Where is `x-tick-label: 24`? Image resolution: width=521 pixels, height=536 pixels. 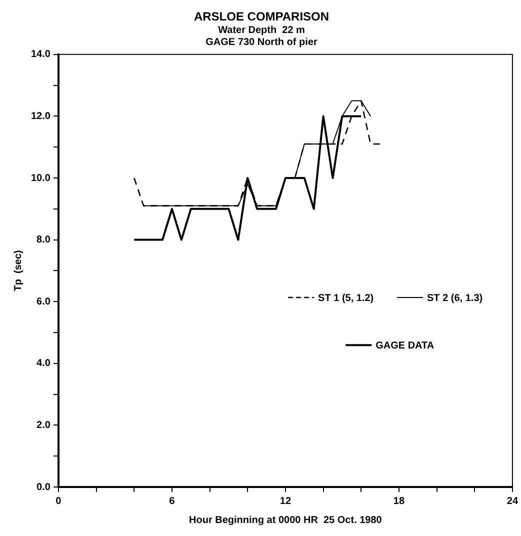
x-tick-label: 24 is located at coordinates (512, 501).